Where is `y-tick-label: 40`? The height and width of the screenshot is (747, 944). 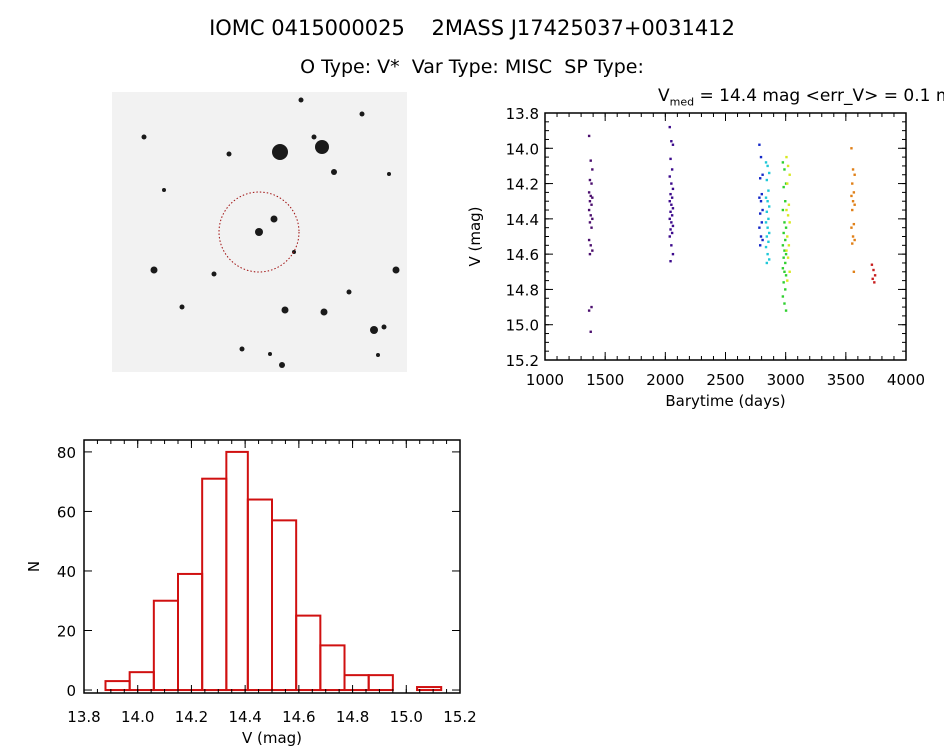
y-tick-label: 40 is located at coordinates (66, 572).